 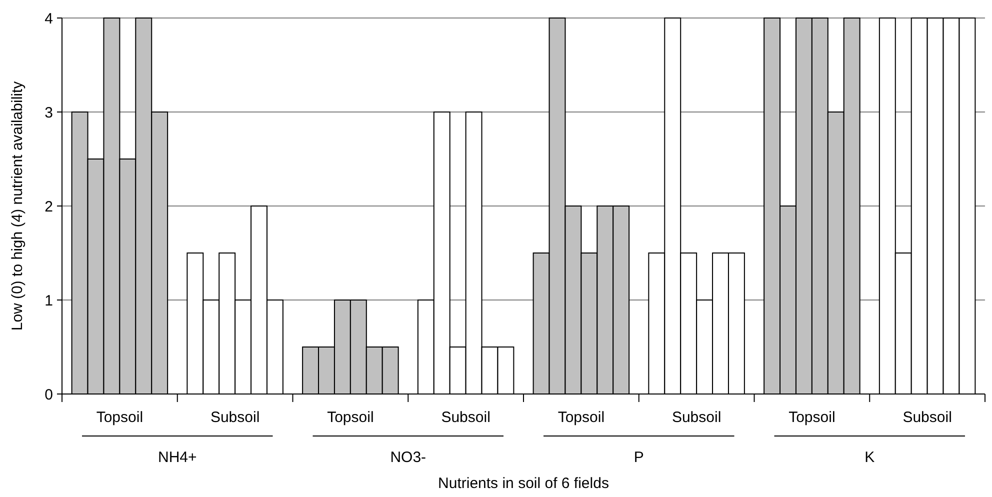 I want to click on y-axis-title: Low (0) to high (4) nutrient availability, so click(x=17, y=205).